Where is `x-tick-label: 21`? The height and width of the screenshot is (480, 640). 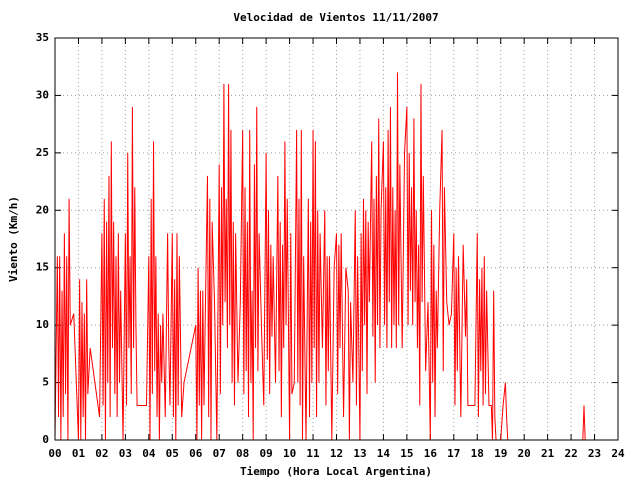 x-tick-label: 21 is located at coordinates (548, 453).